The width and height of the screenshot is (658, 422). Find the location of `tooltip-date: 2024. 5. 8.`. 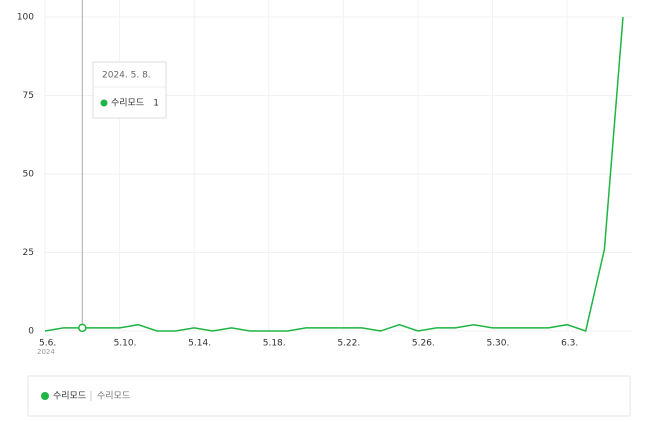

tooltip-date: 2024. 5. 8. is located at coordinates (126, 76).